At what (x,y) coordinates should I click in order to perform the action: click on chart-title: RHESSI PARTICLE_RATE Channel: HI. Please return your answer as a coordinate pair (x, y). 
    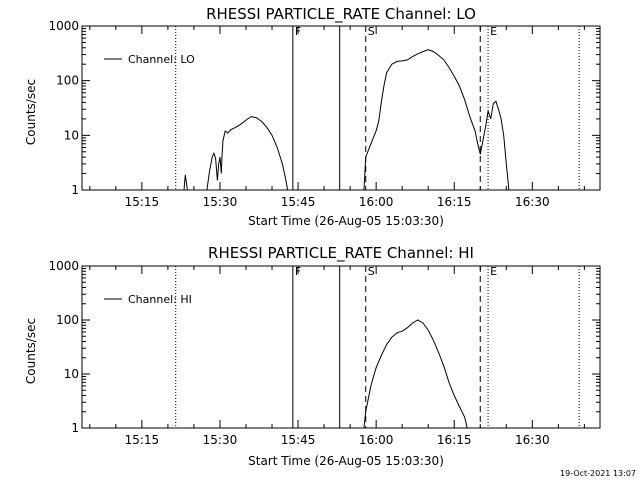
    Looking at the image, I should click on (341, 253).